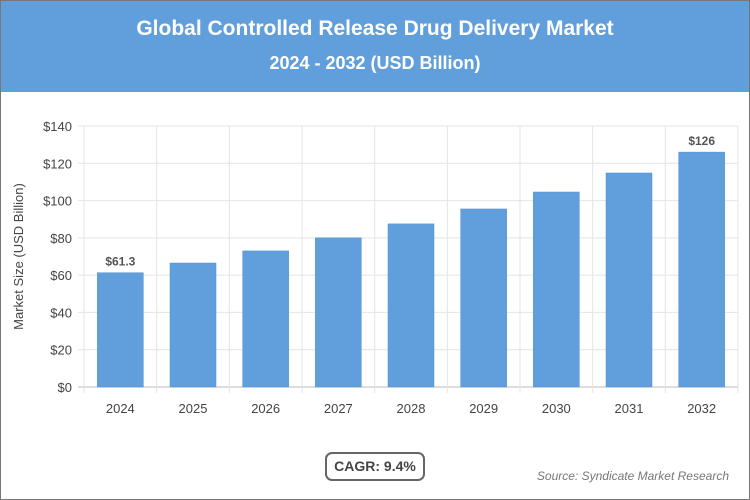 The height and width of the screenshot is (500, 750). Describe the element at coordinates (701, 408) in the screenshot. I see `x-tick-label: 2032` at that location.